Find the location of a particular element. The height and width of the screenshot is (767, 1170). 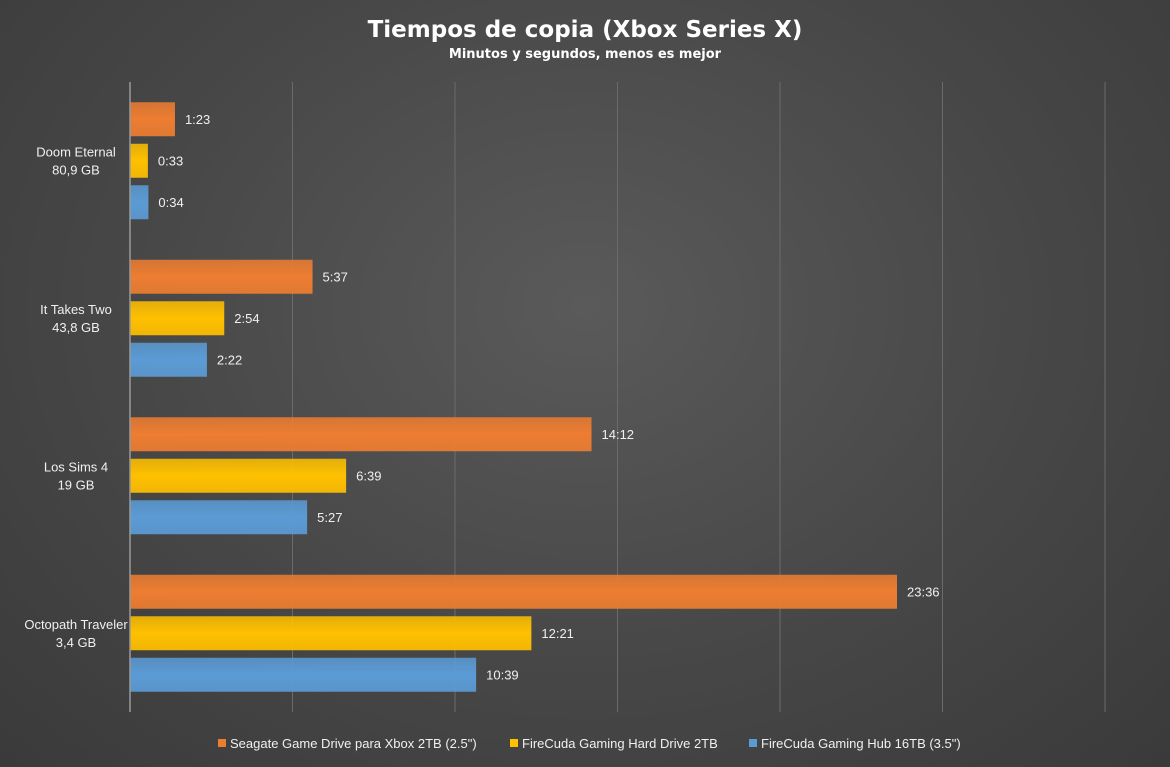

legend-entry: Seagate Game Drive para Xbox 2TB (2.5") is located at coordinates (353, 743).